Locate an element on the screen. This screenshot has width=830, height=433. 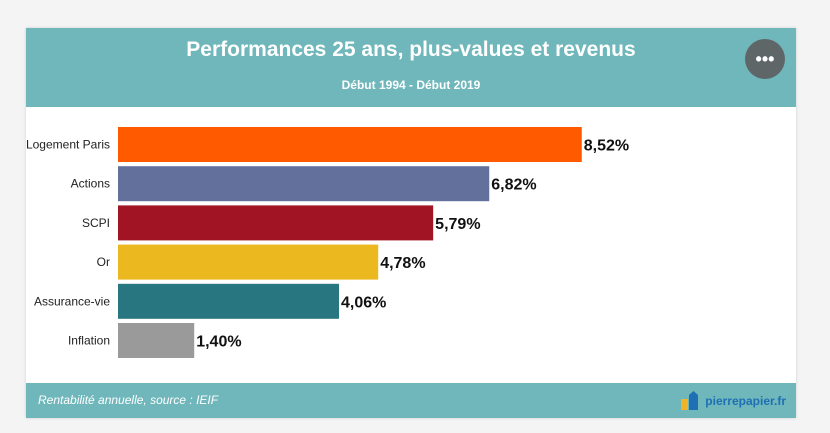
bar-or is located at coordinates (248, 262).